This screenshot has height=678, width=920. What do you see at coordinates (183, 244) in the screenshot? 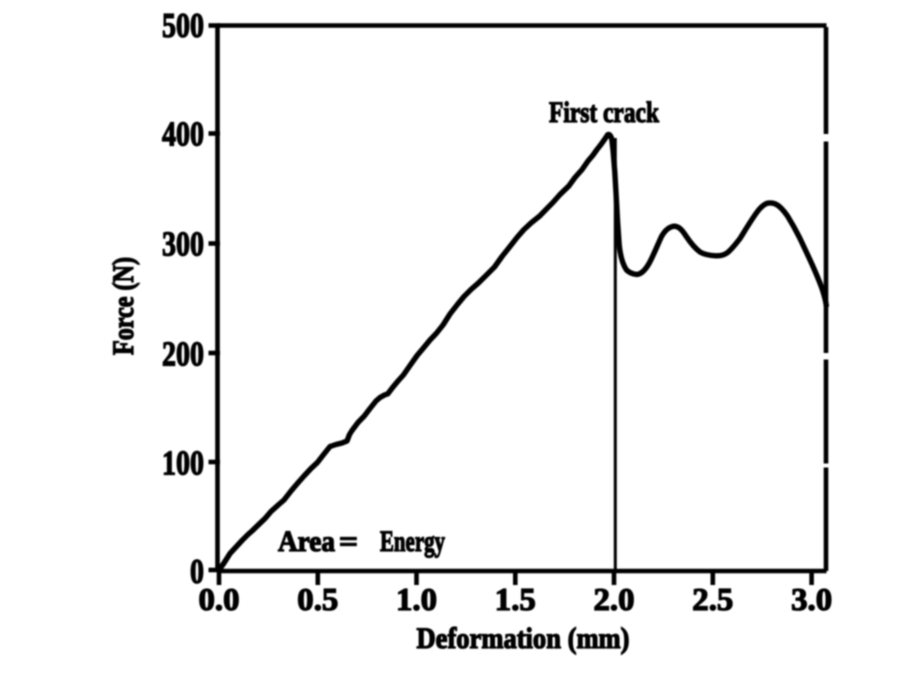
I see `svg-text: 300` at bounding box center [183, 244].